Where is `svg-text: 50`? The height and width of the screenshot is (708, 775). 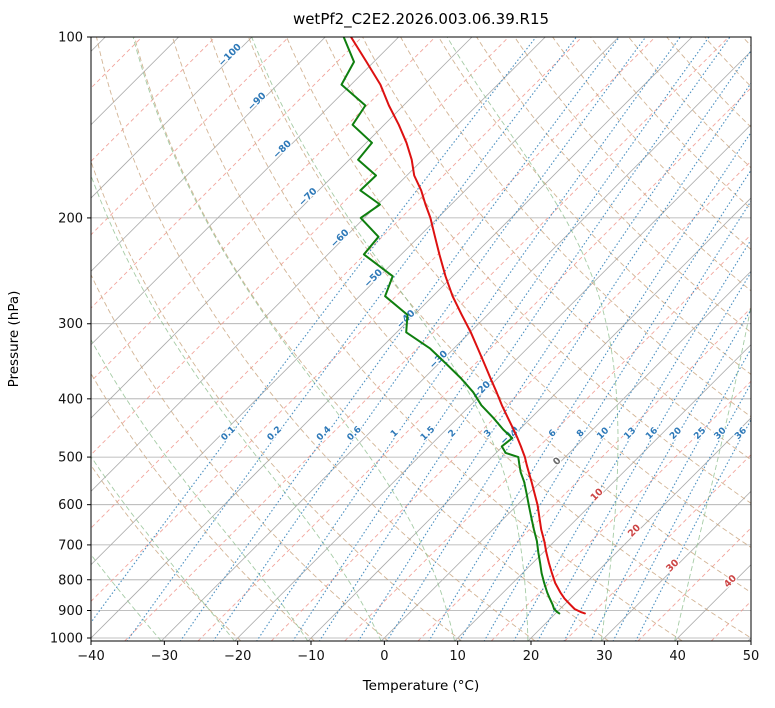 svg-text: 50 is located at coordinates (751, 656).